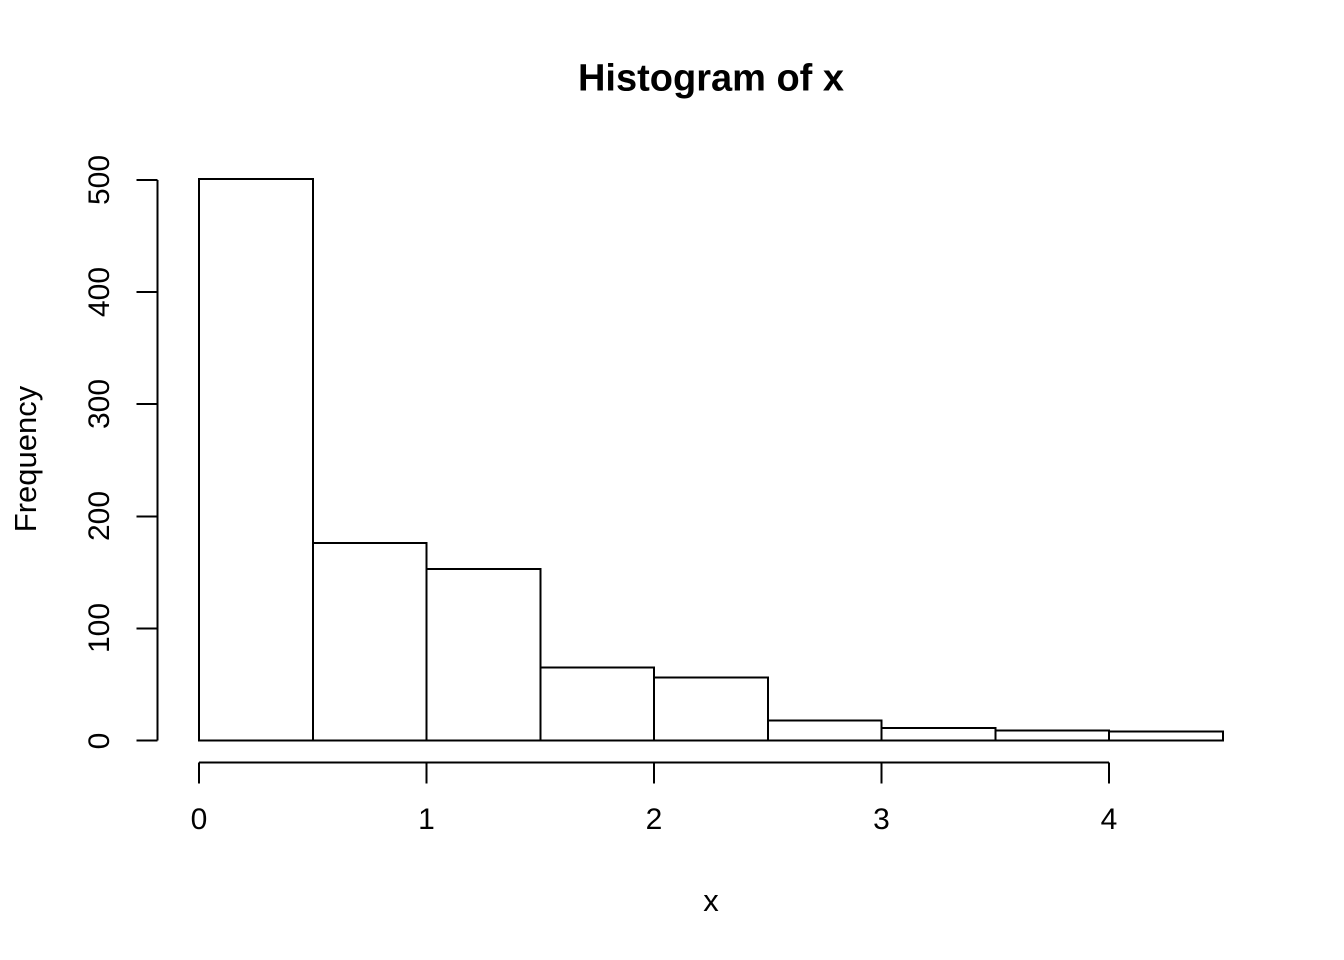  I want to click on y-tick-label: 100, so click(99, 628).